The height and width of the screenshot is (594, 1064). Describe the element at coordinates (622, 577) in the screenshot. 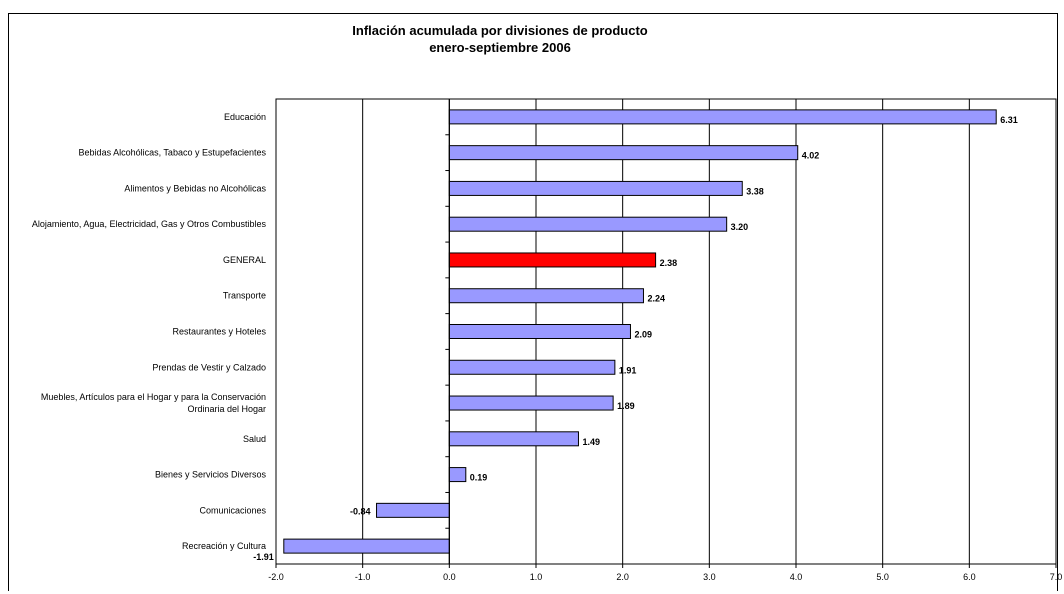

I see `x-tick-label: 2.0` at that location.